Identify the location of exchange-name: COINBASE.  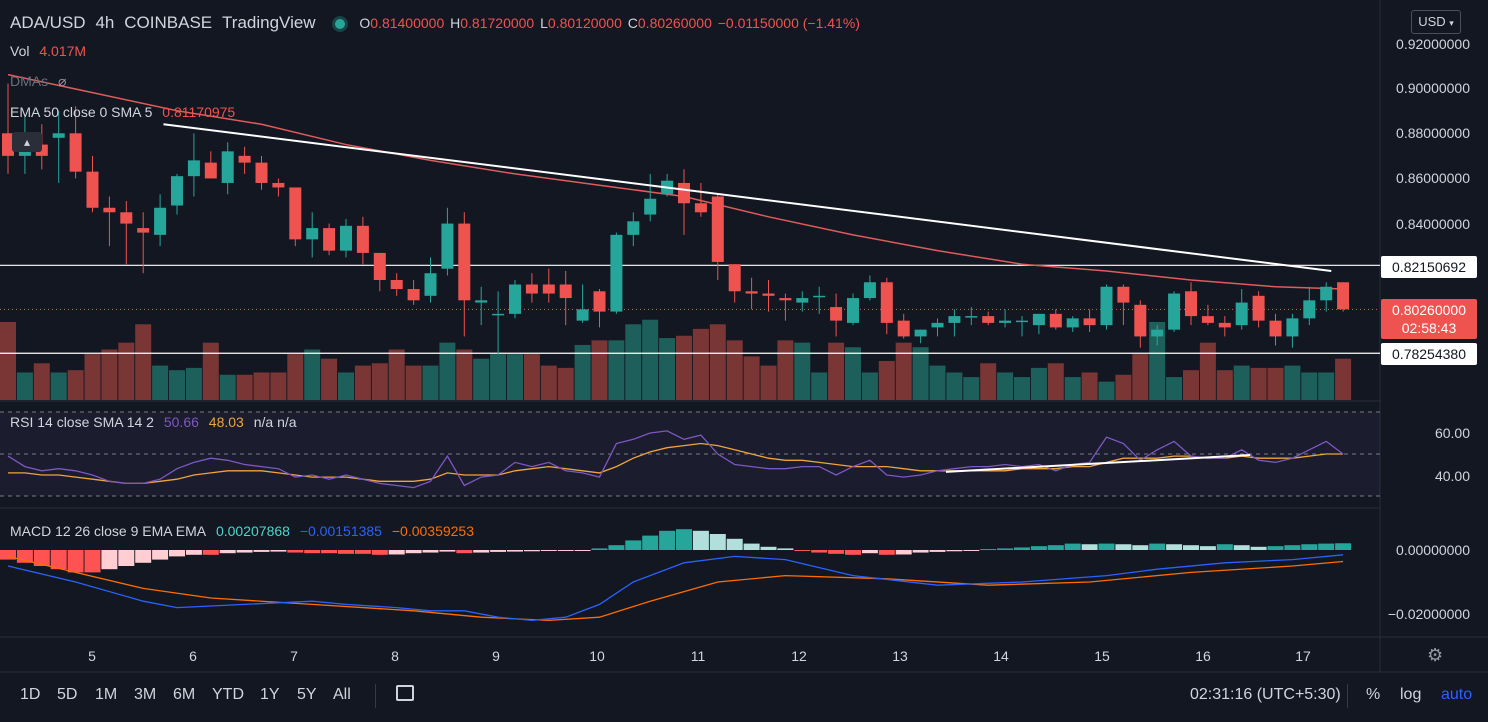
(168, 22).